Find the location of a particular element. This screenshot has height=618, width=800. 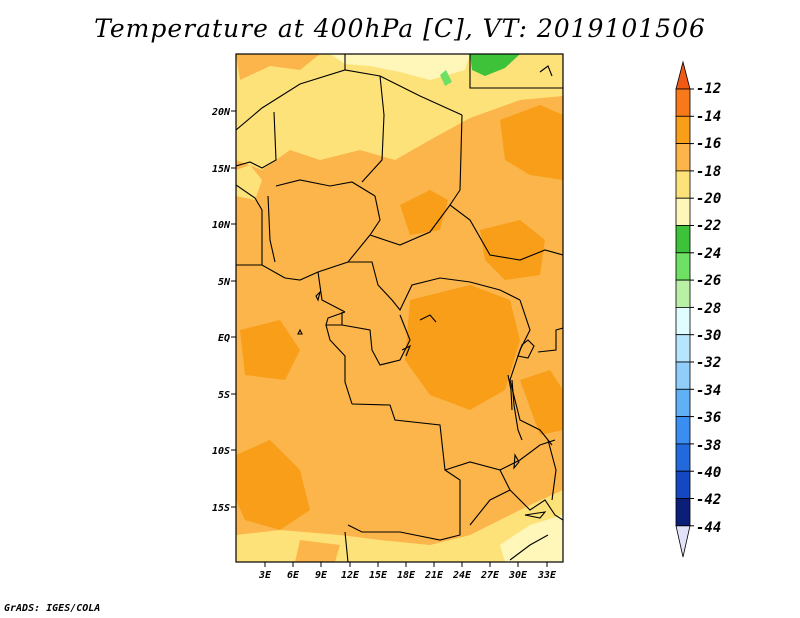

lon-label-12e: 12E is located at coordinates (350, 575).